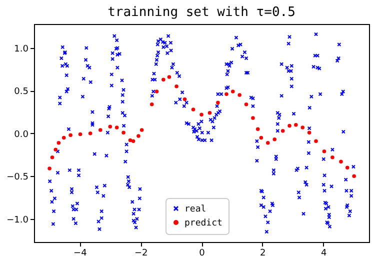 This screenshot has width=376, height=264. I want to click on x-tick-label: −2, so click(141, 253).